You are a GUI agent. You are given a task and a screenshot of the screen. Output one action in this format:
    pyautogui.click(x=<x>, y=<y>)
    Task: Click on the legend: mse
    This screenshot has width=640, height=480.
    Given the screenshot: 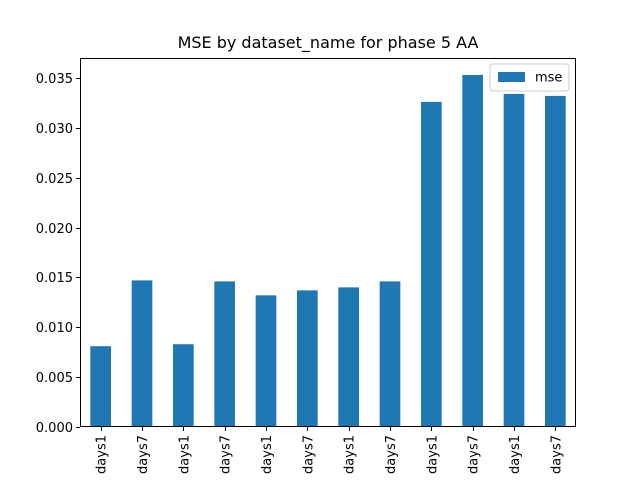 What is the action you would take?
    pyautogui.click(x=529, y=77)
    